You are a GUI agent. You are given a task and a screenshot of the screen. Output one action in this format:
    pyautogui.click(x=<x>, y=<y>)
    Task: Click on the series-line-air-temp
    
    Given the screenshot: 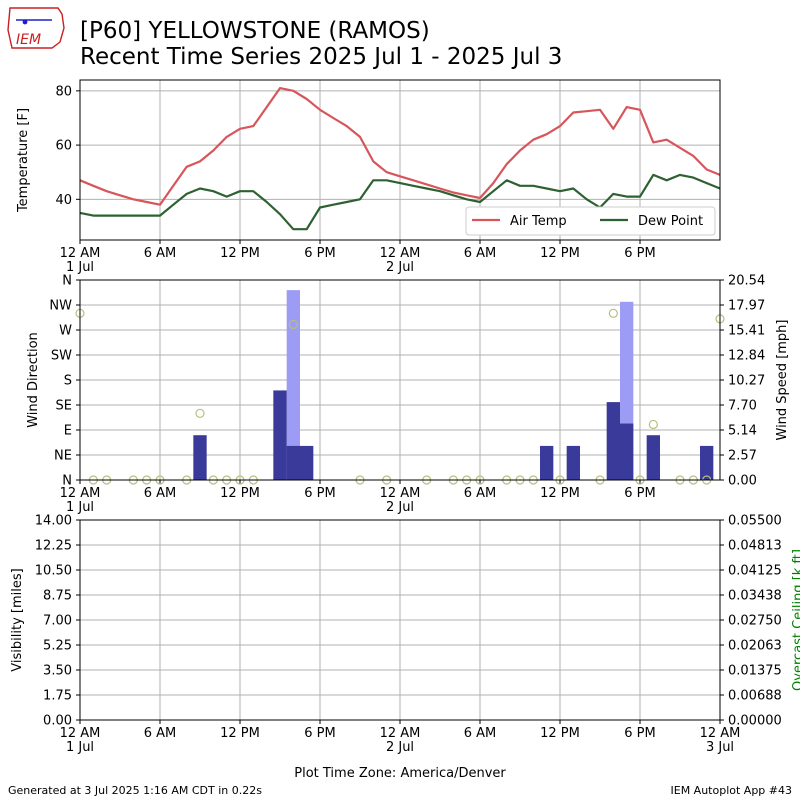 What is the action you would take?
    pyautogui.click(x=400, y=146)
    